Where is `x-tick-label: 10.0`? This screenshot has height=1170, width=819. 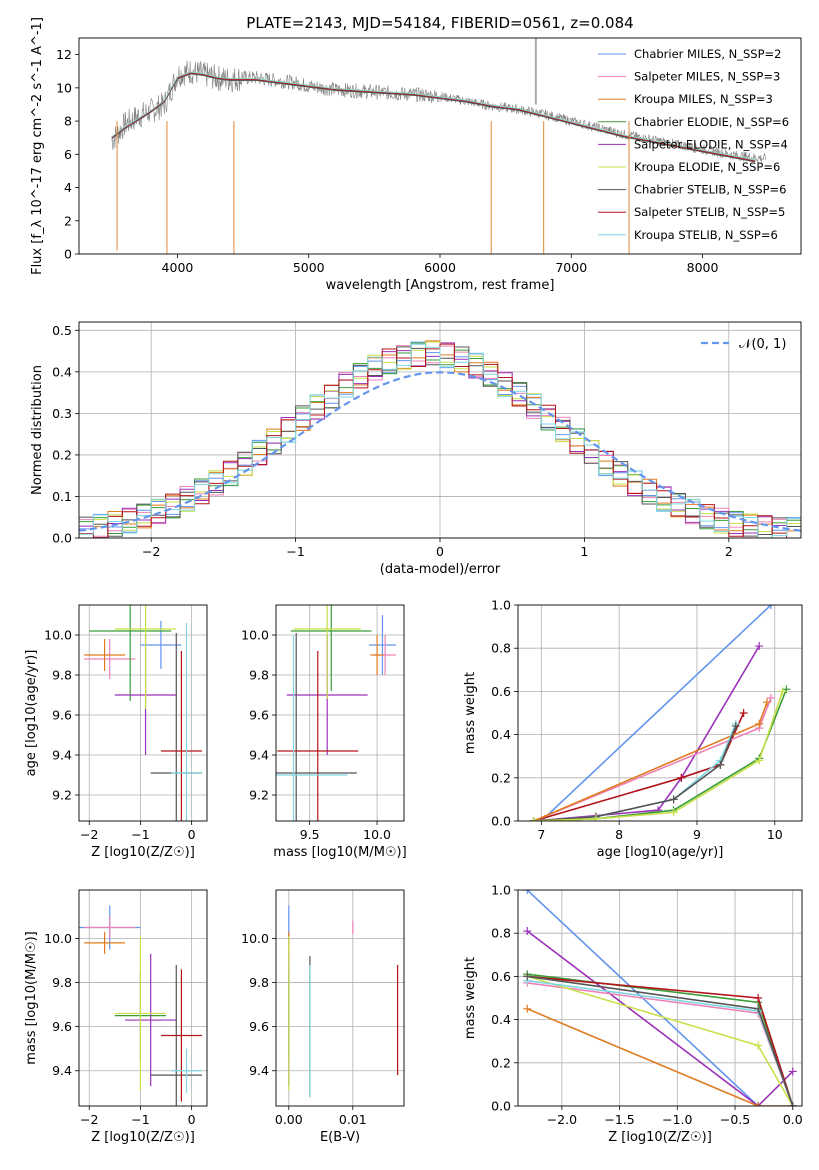
x-tick-label: 10.0 is located at coordinates (377, 834).